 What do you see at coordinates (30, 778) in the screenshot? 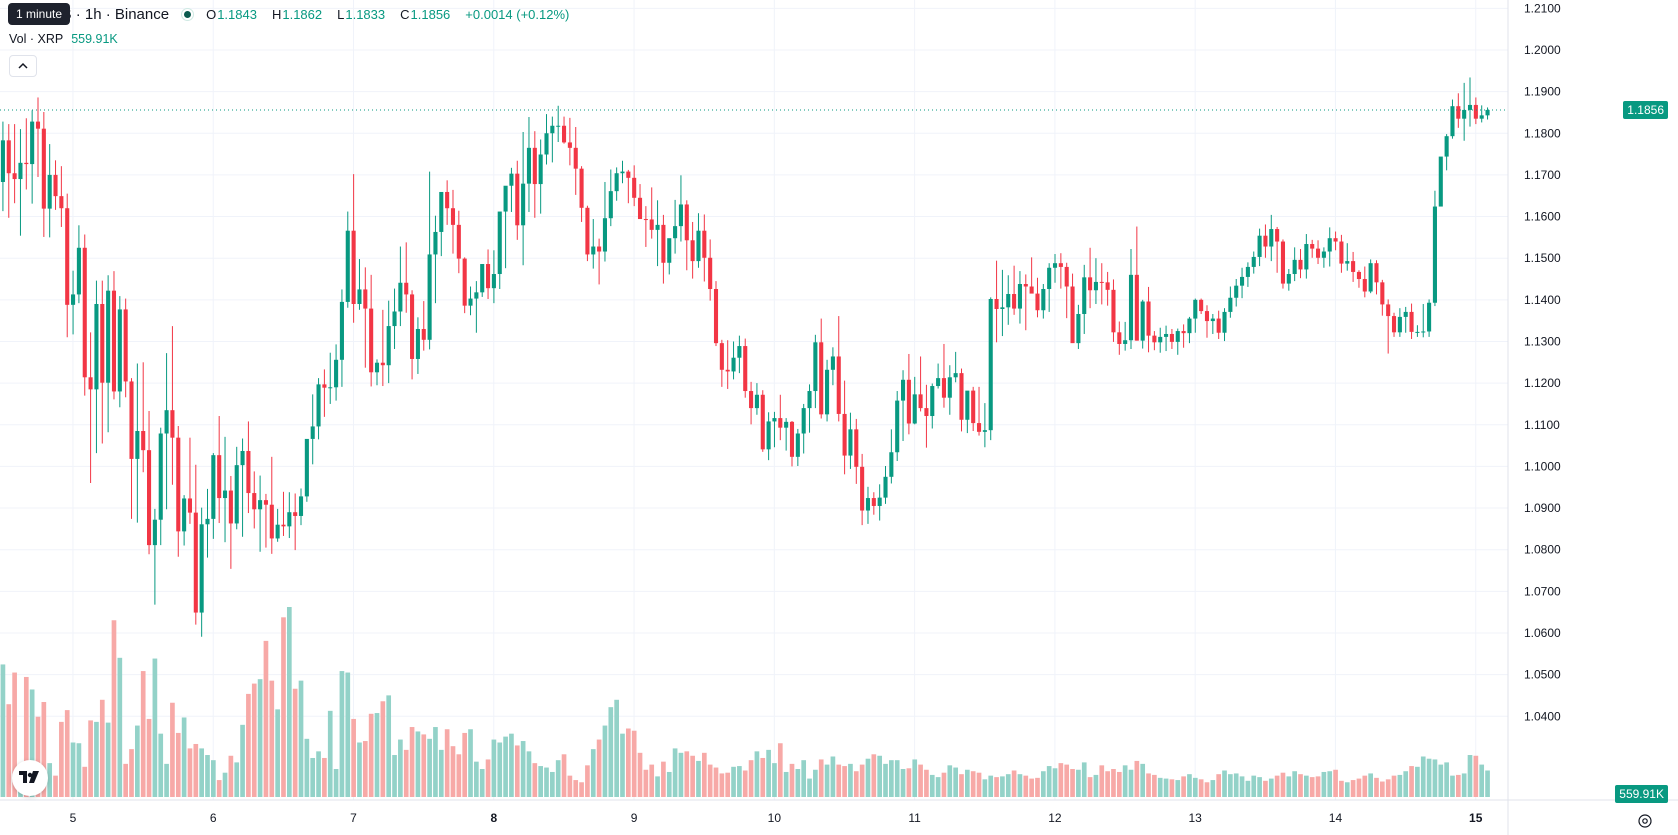
I see `tradingview-logo-icon` at bounding box center [30, 778].